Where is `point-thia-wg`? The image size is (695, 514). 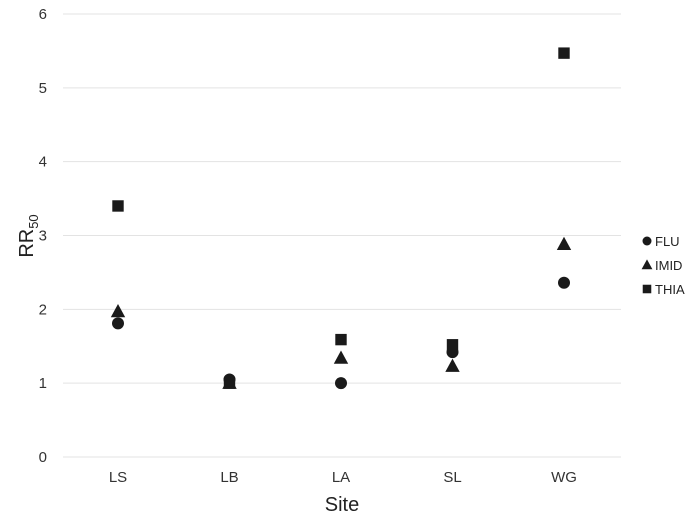
point-thia-wg is located at coordinates (564, 53).